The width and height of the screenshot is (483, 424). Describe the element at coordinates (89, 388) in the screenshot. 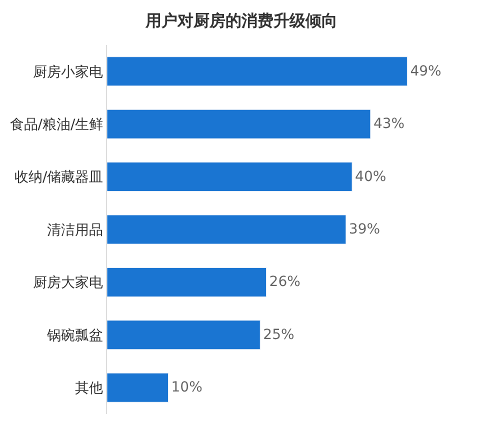

I see `y-tick-label: 其他` at that location.